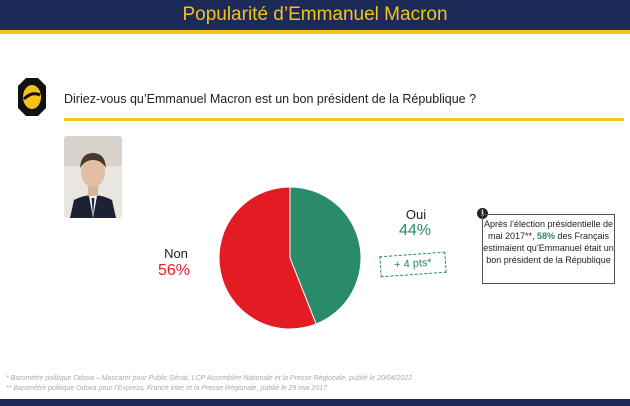  Describe the element at coordinates (416, 214) in the screenshot. I see `label-oui: Oui` at that location.